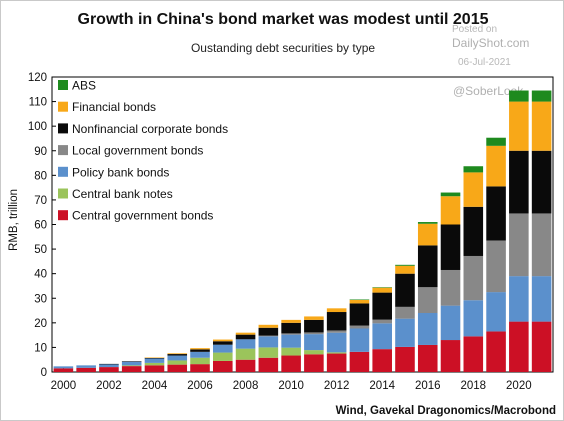 The image size is (564, 421). What do you see at coordinates (40, 250) in the screenshot?
I see `y-tick-label: 50` at bounding box center [40, 250].